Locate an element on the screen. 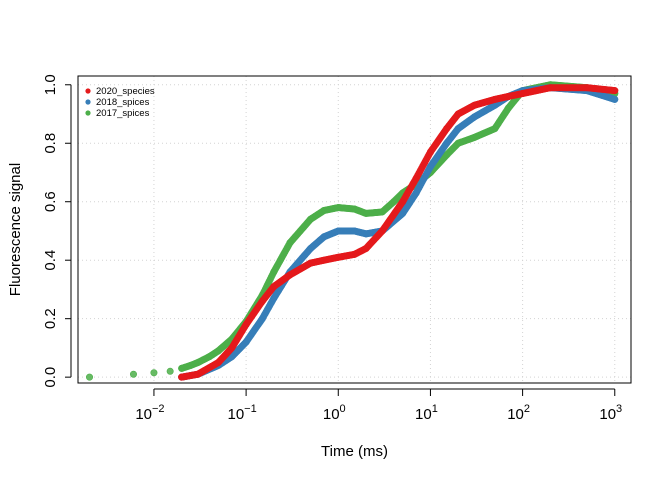 This screenshot has width=672, height=480. y-tick-label: 0.2 is located at coordinates (50, 318).